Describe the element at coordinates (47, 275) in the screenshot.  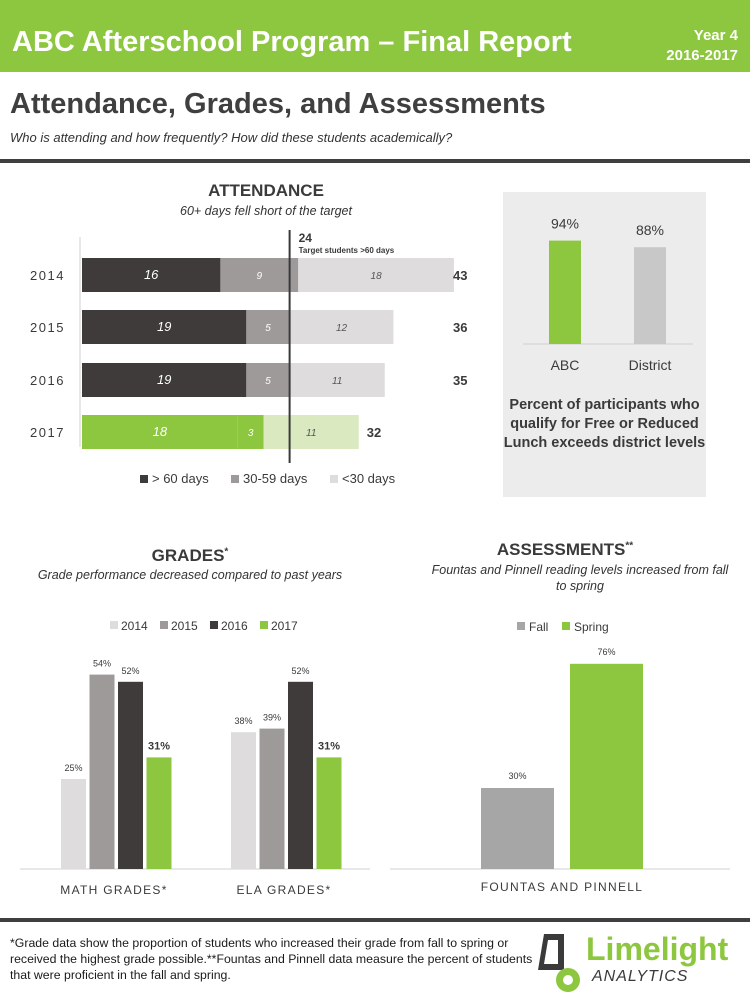
I see `attendance-year-label: 2014` at that location.